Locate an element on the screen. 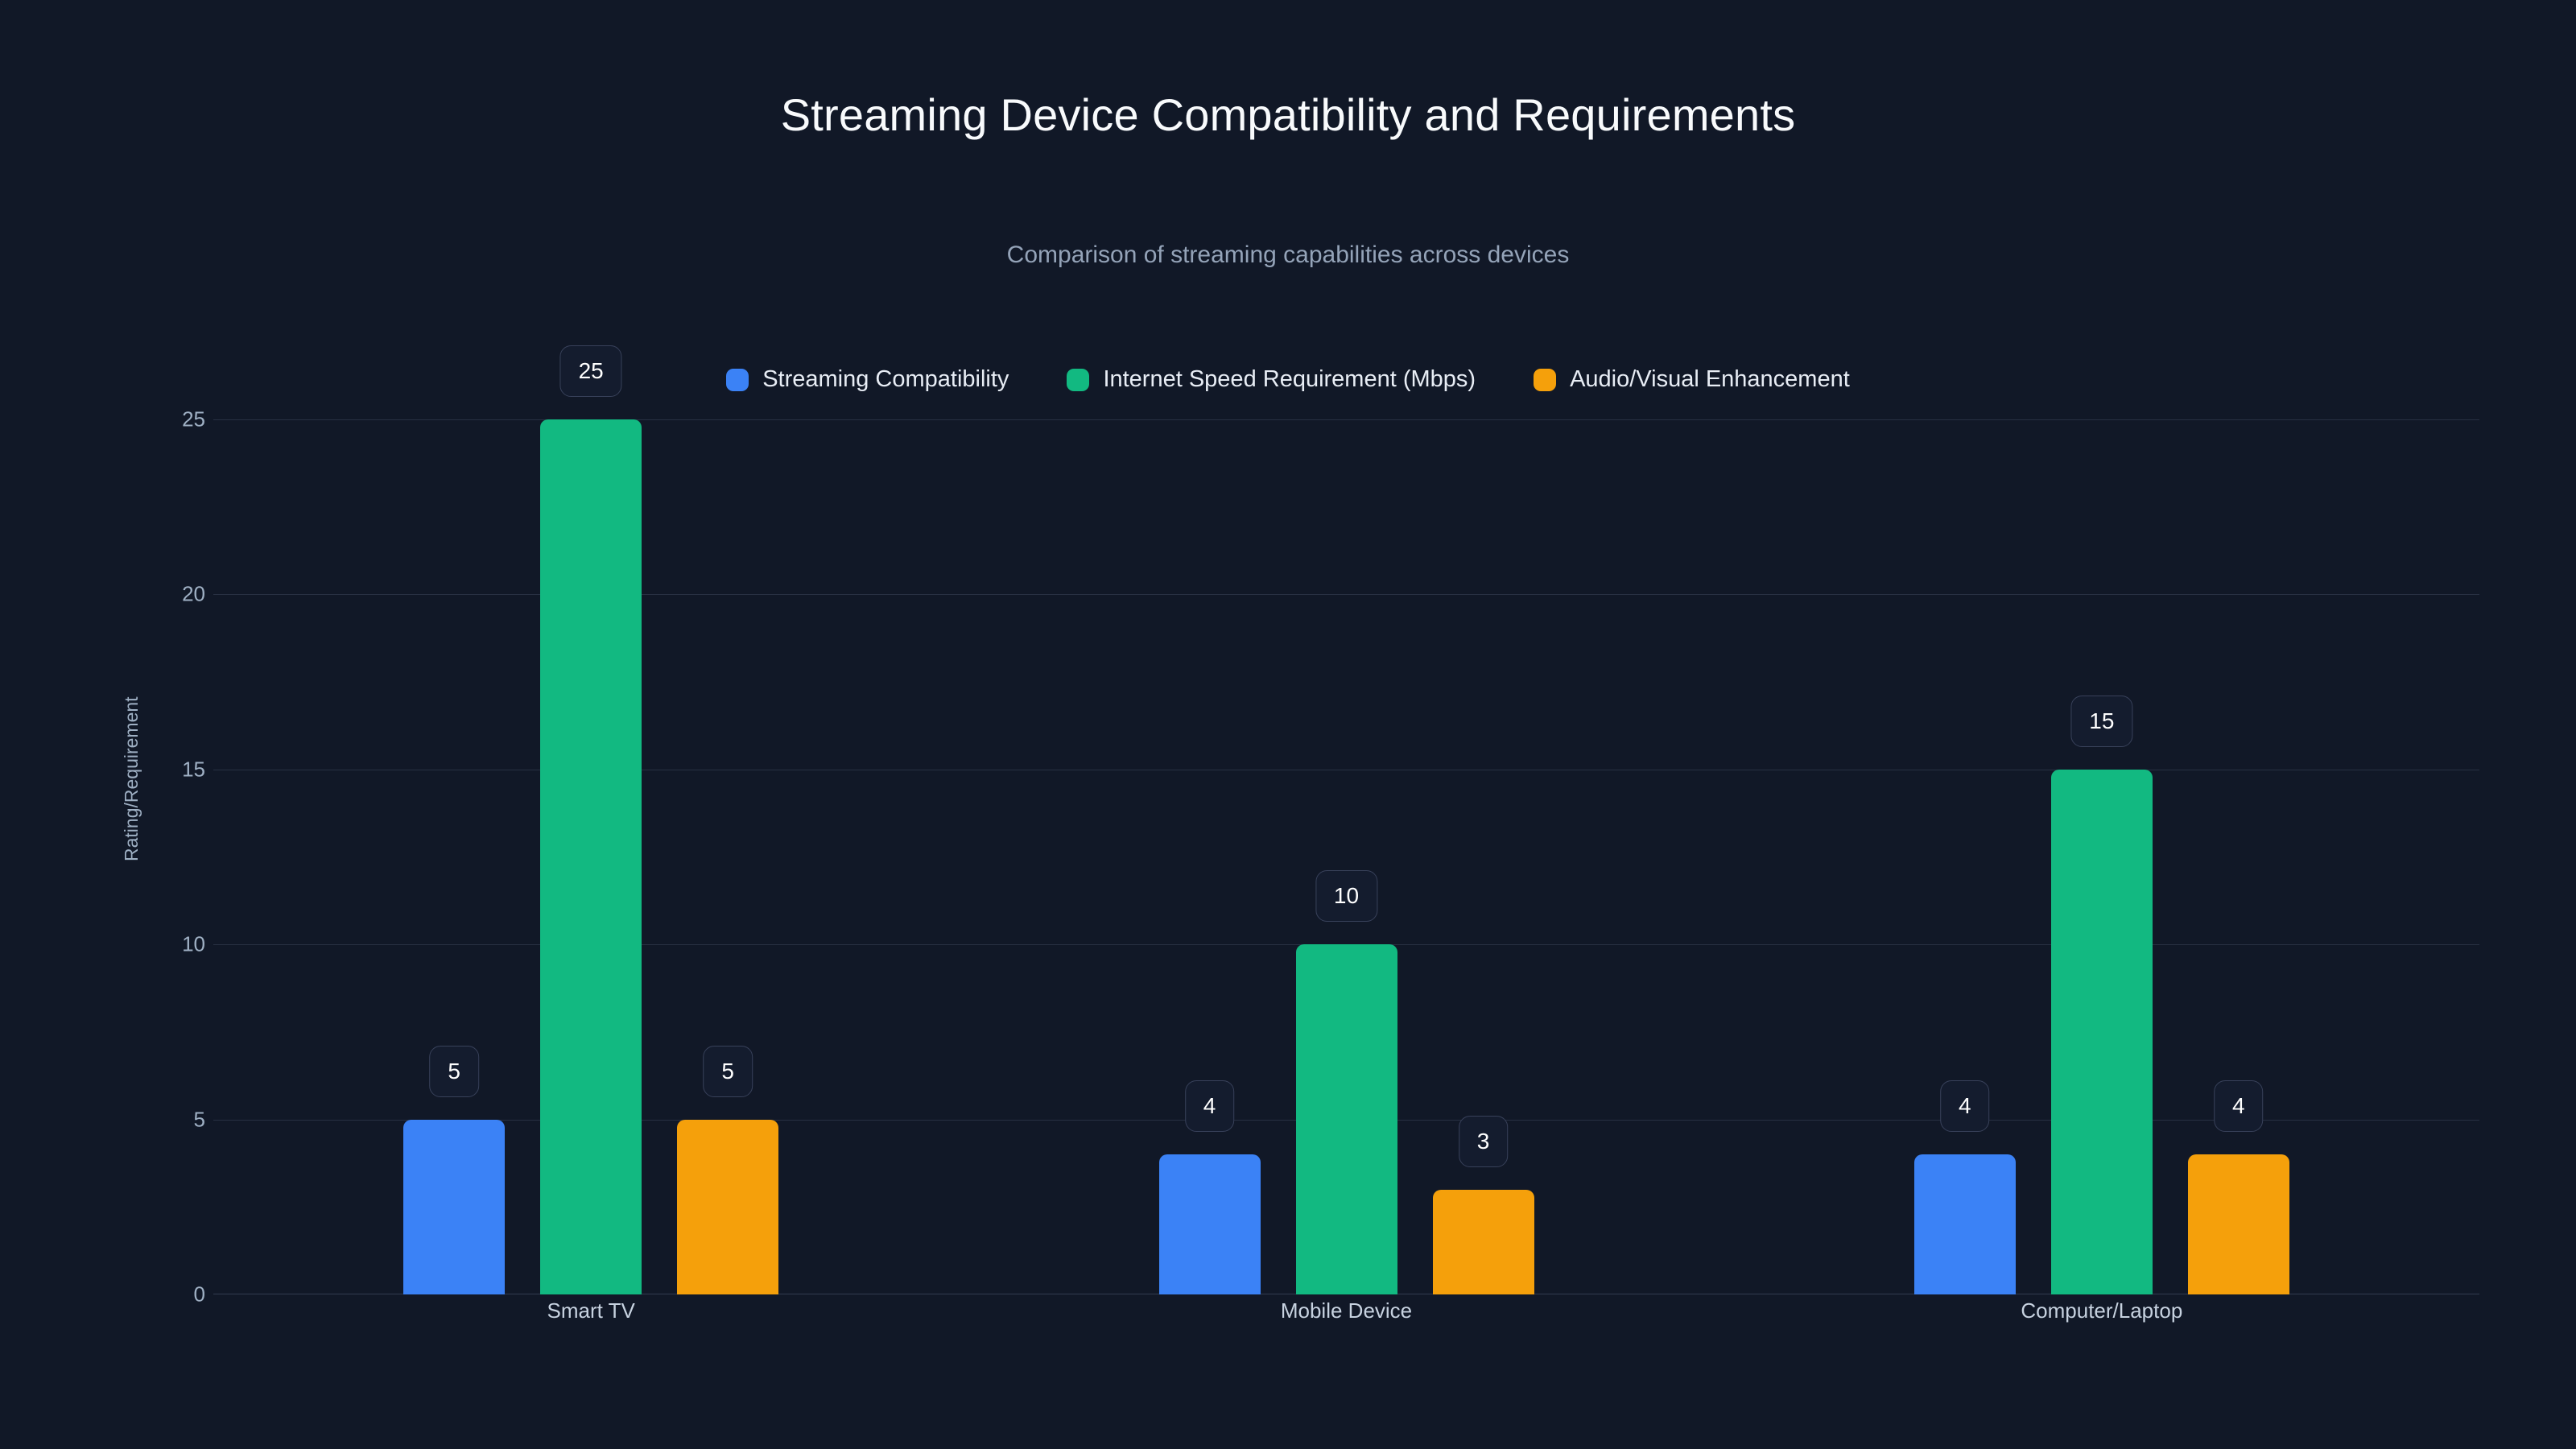  y-axis-tick-label: 15 is located at coordinates (193, 769).